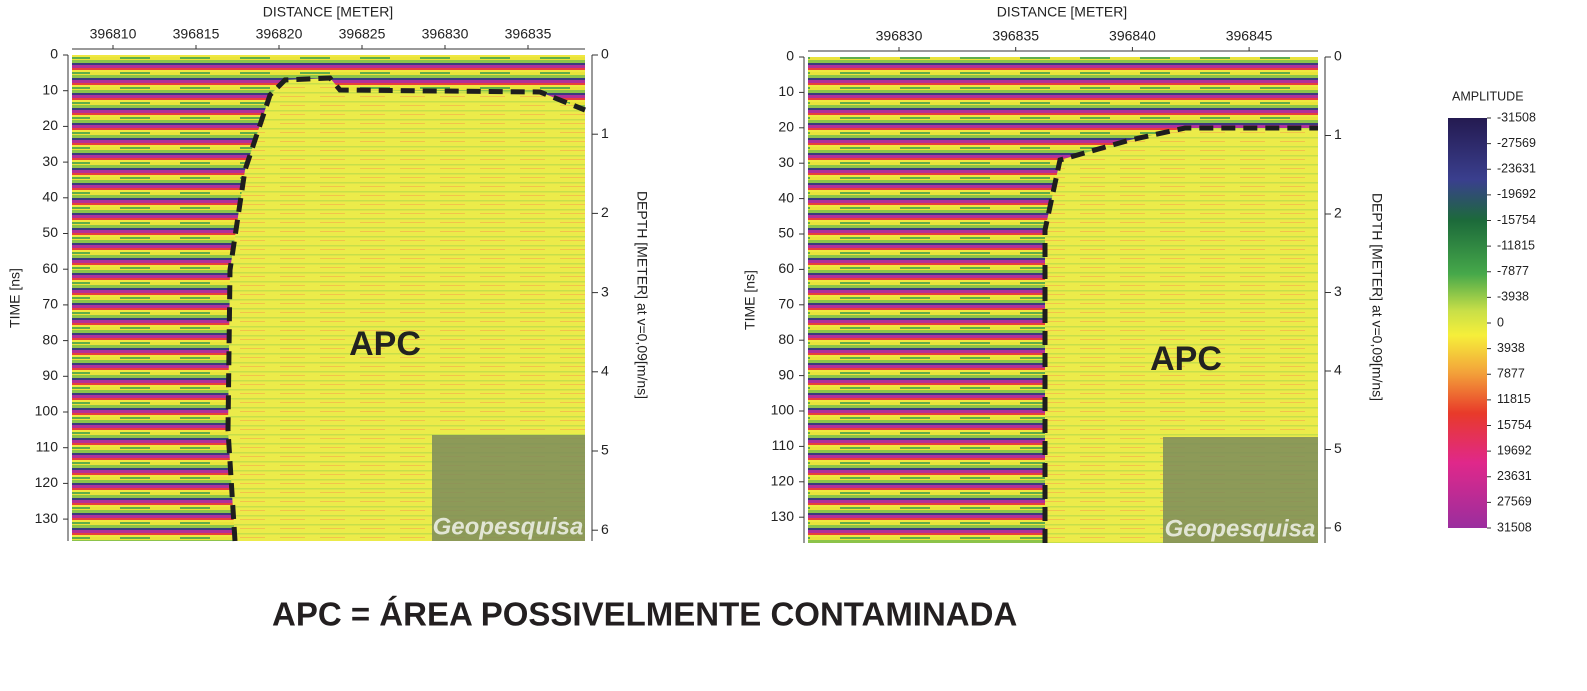 The width and height of the screenshot is (1587, 691). Describe the element at coordinates (1467, 323) in the screenshot. I see `colorbar` at that location.